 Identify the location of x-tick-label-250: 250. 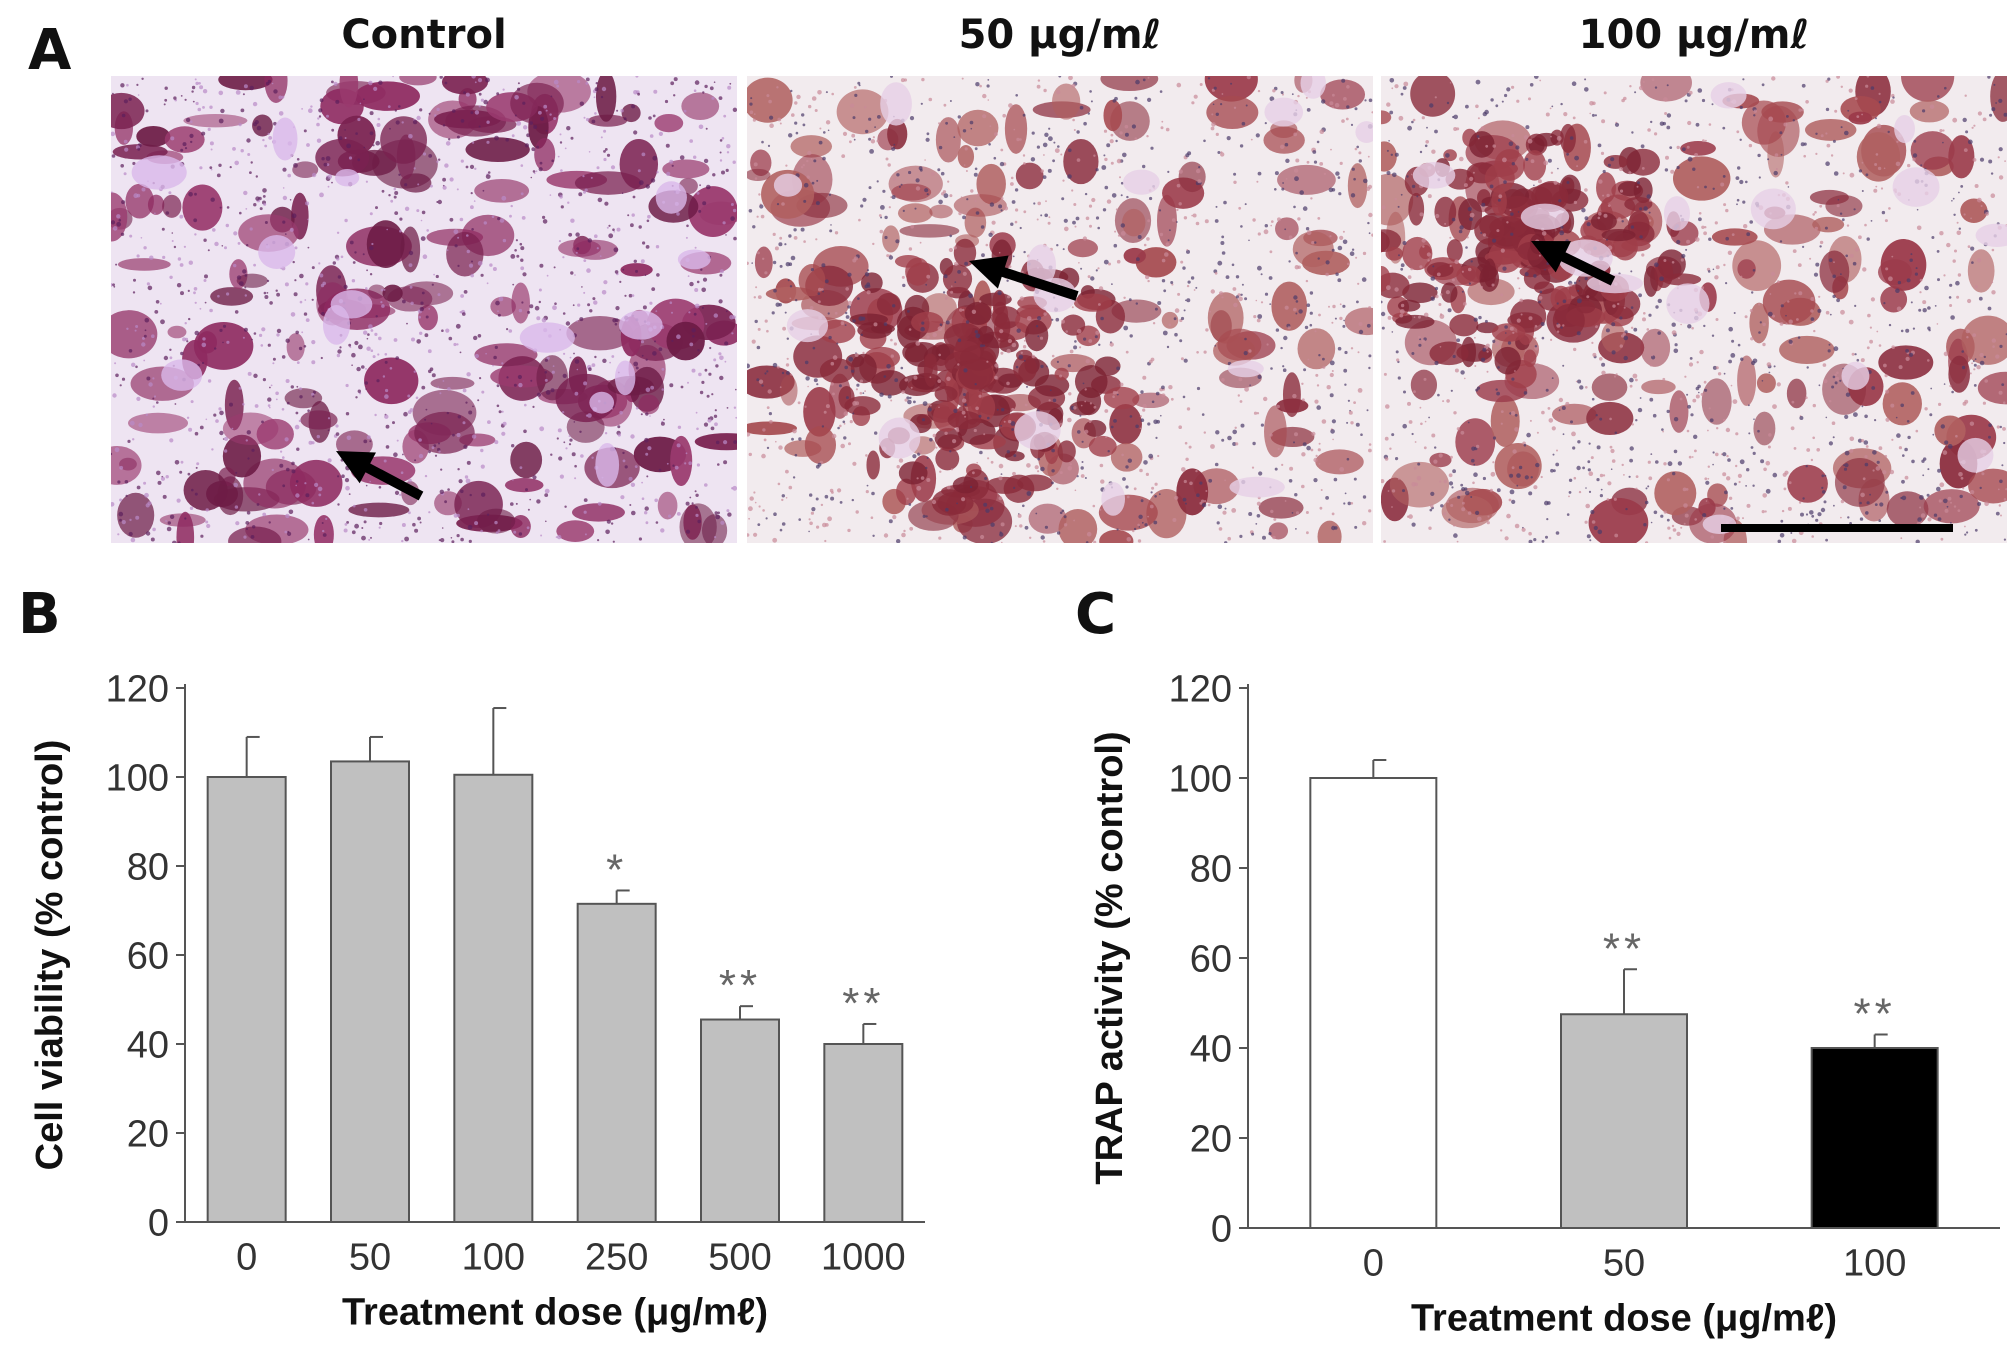
(616, 1258).